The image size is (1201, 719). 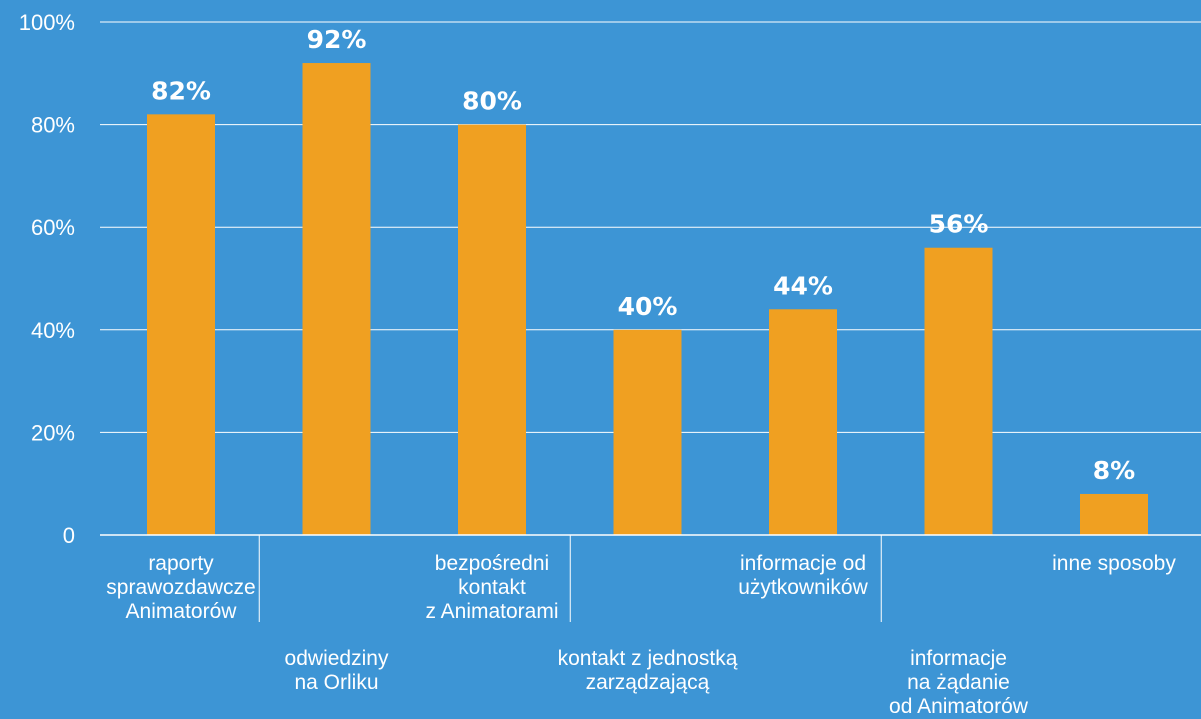 What do you see at coordinates (1114, 563) in the screenshot?
I see `category-label: inne sposoby` at bounding box center [1114, 563].